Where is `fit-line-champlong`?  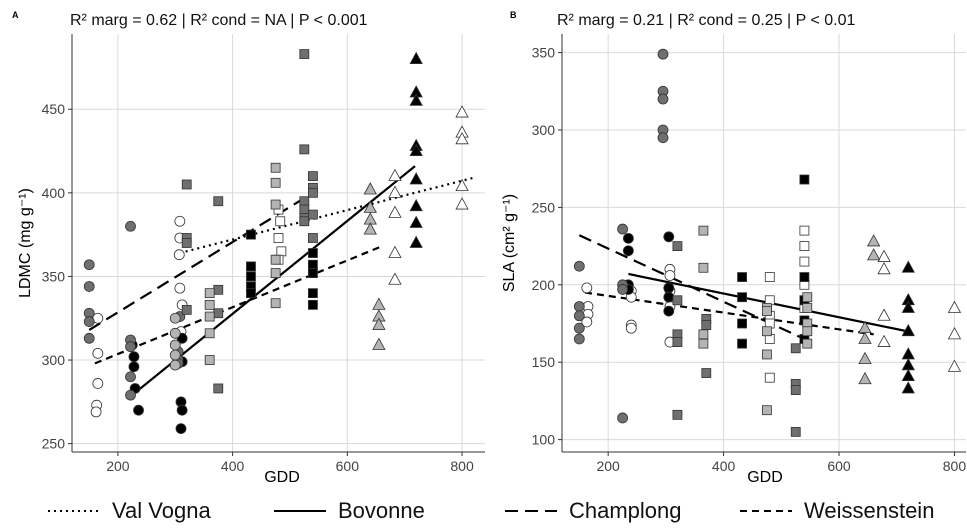
fit-line-champlong is located at coordinates (201, 261).